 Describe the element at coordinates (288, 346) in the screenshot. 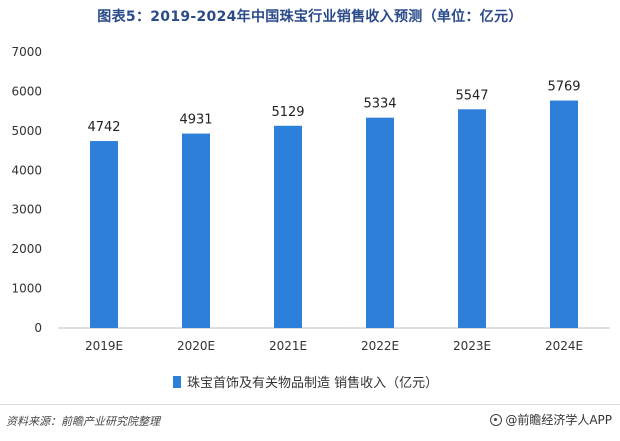

I see `x-tick-label: 2021E` at that location.